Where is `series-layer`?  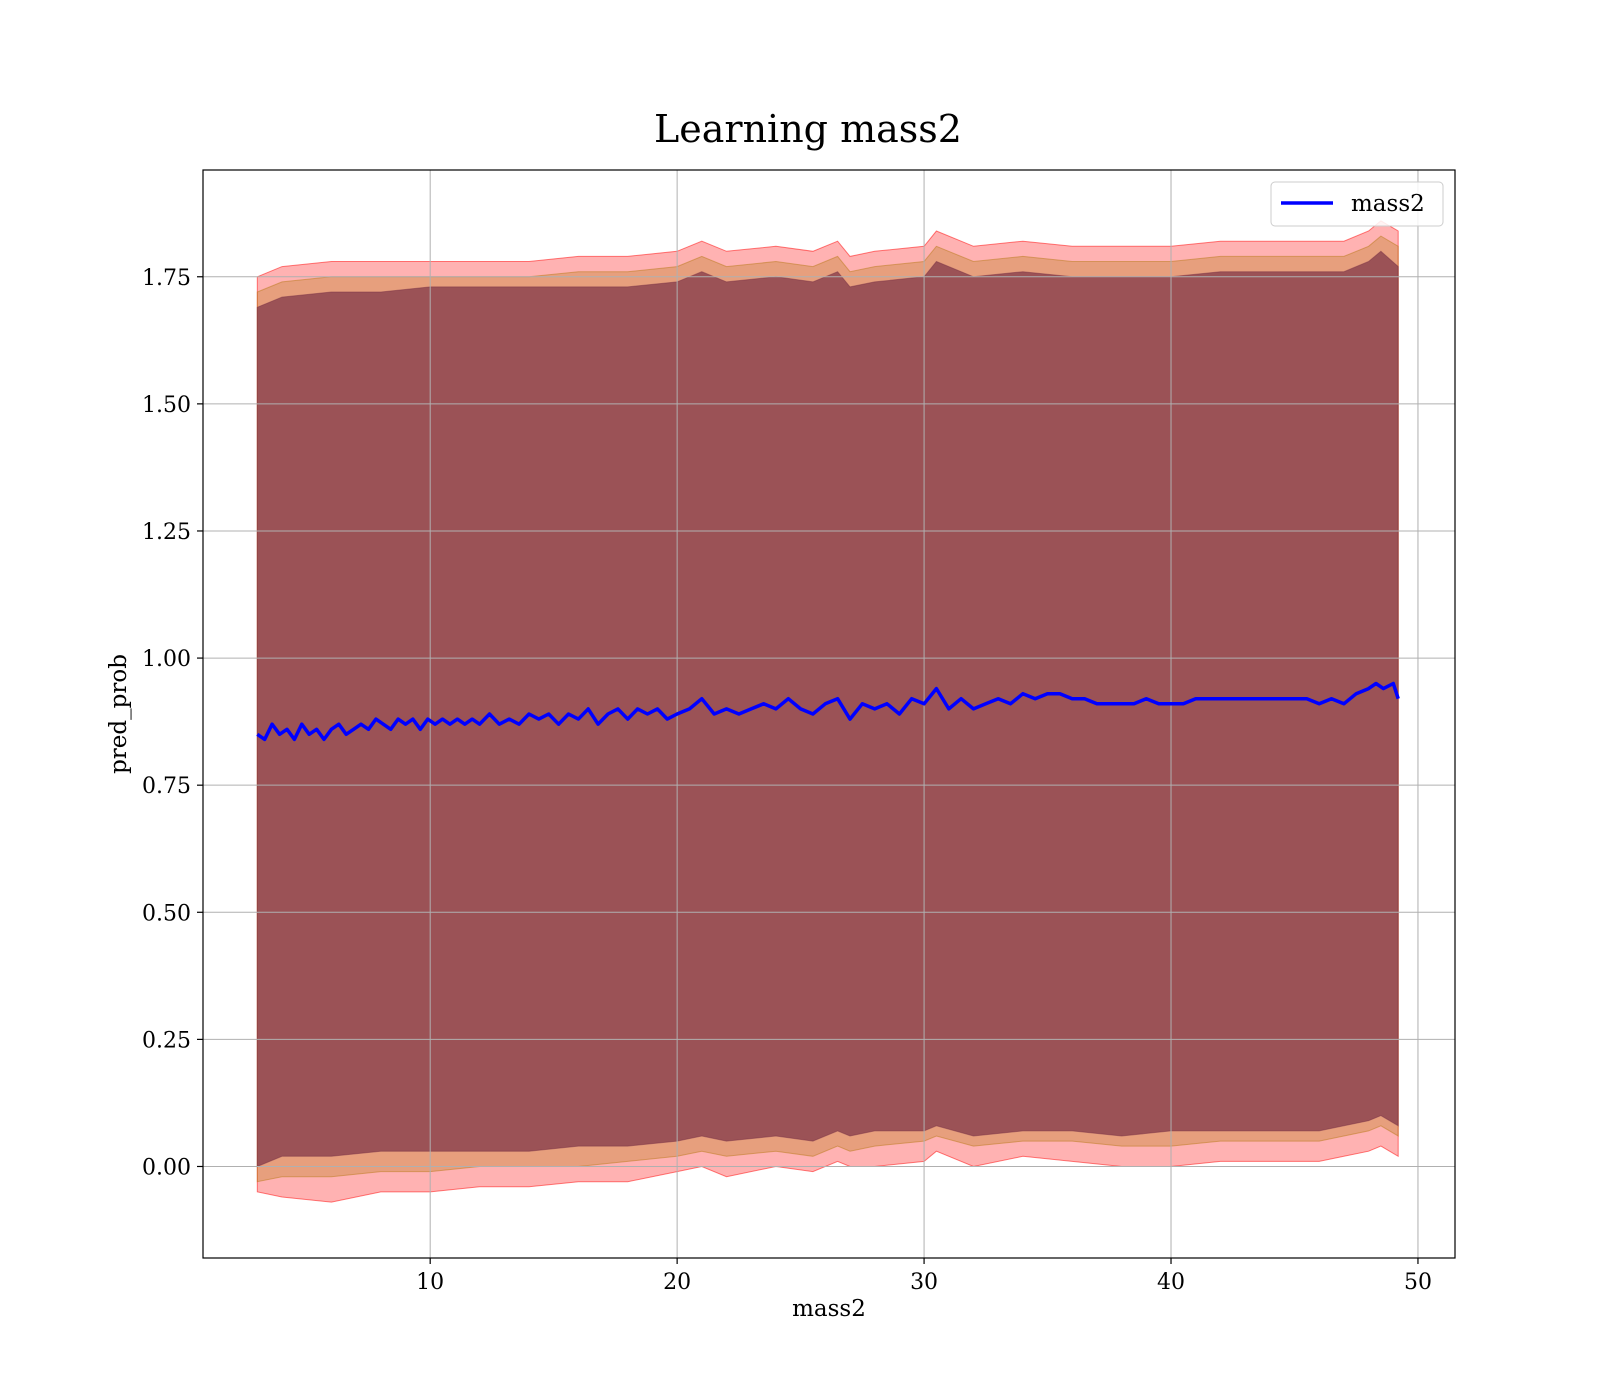
series-layer is located at coordinates (828, 711).